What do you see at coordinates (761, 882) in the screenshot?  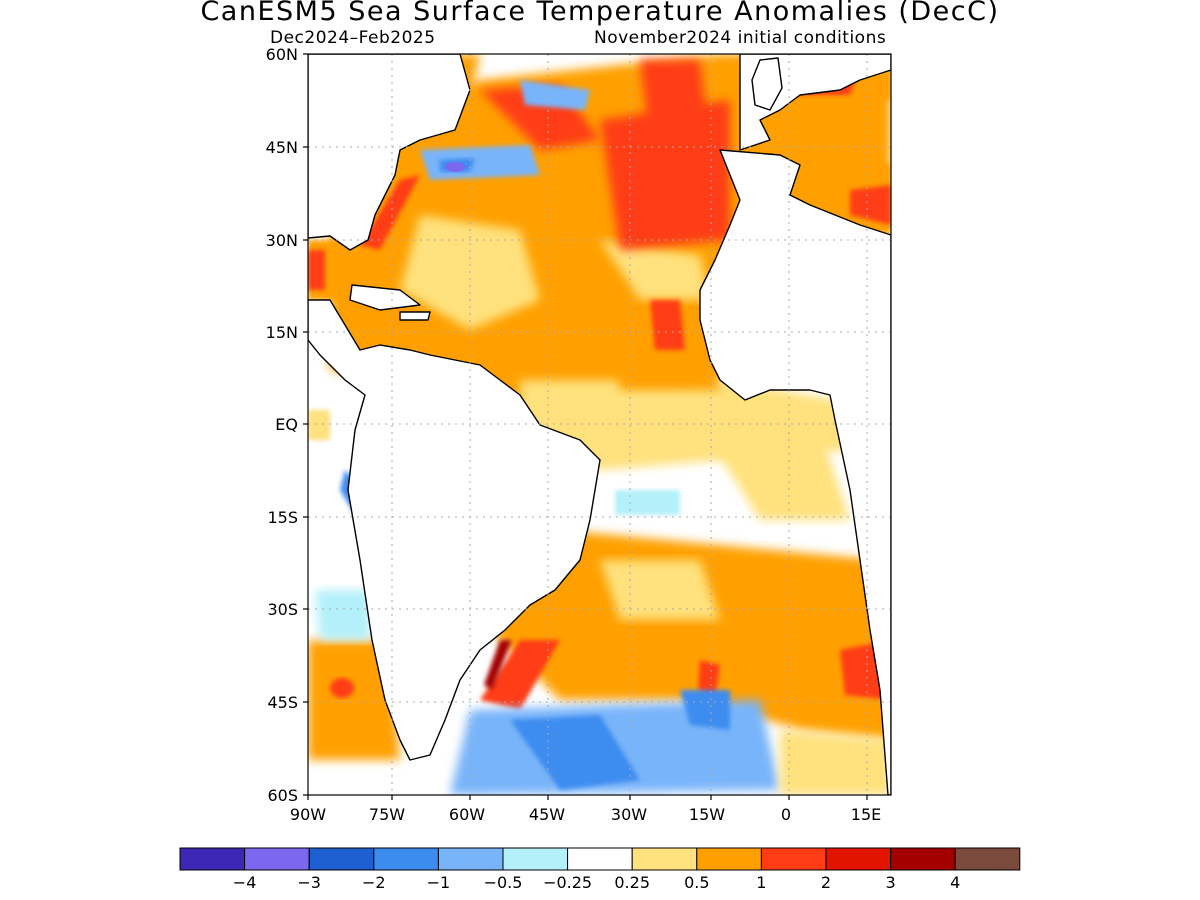 I see `legend-label: 1` at bounding box center [761, 882].